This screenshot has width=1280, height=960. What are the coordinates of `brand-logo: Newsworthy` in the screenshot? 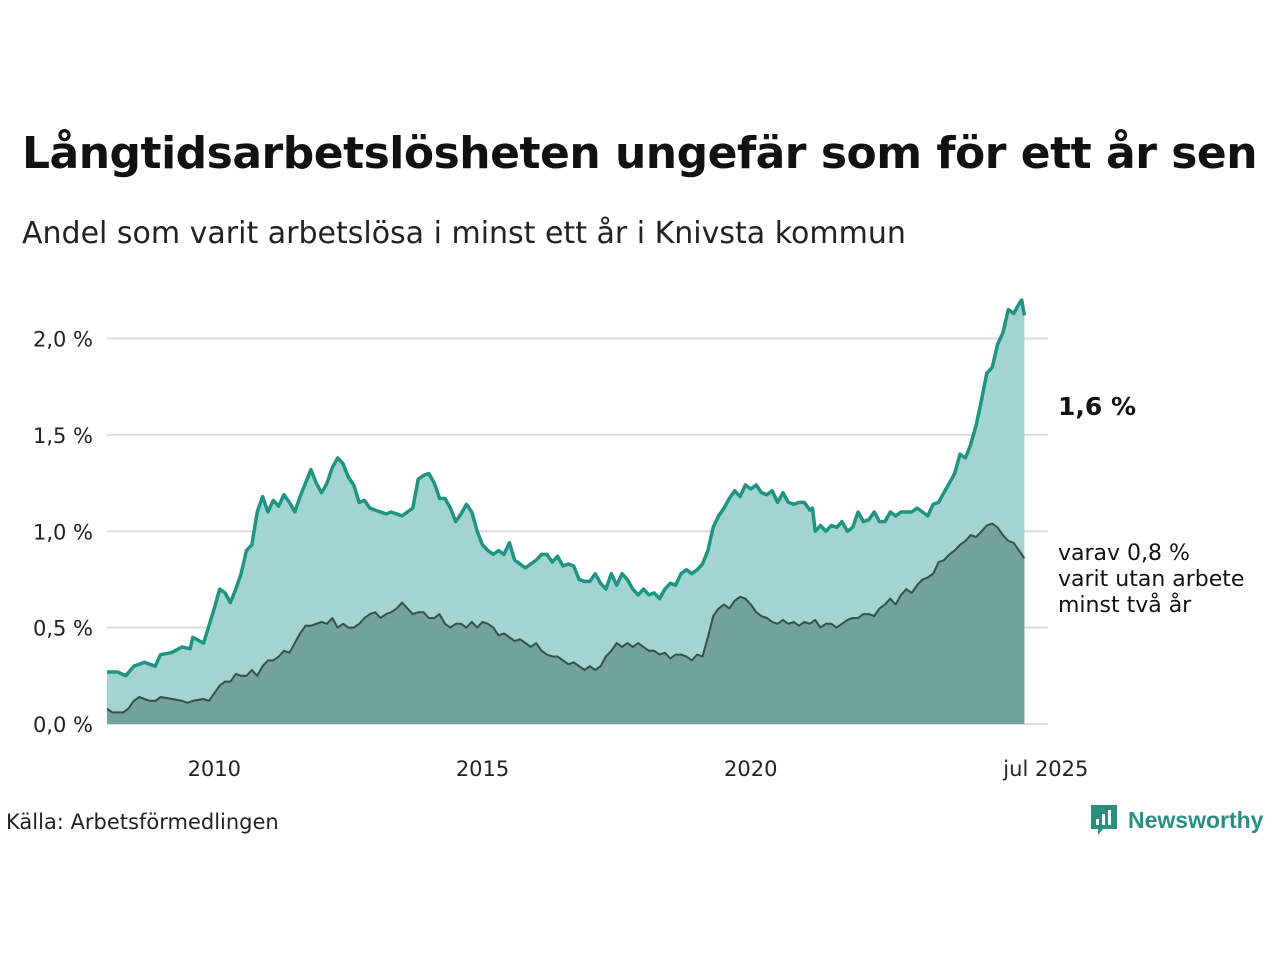 It's located at (1175, 820).